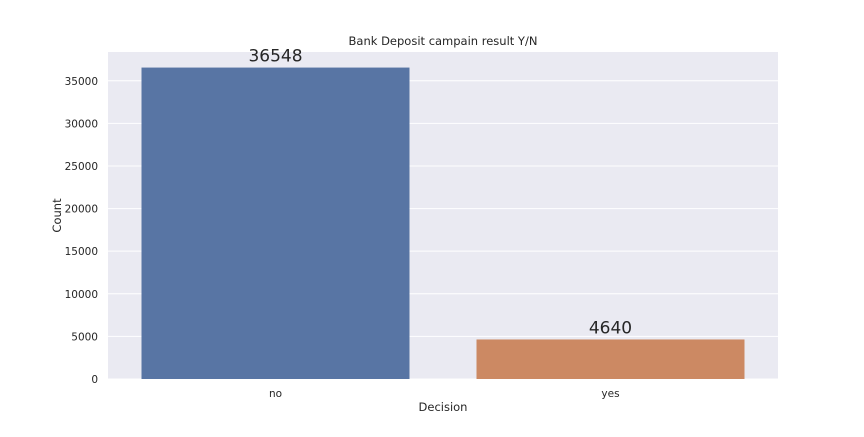  What do you see at coordinates (81, 82) in the screenshot?
I see `y-tick-label: 35000` at bounding box center [81, 82].